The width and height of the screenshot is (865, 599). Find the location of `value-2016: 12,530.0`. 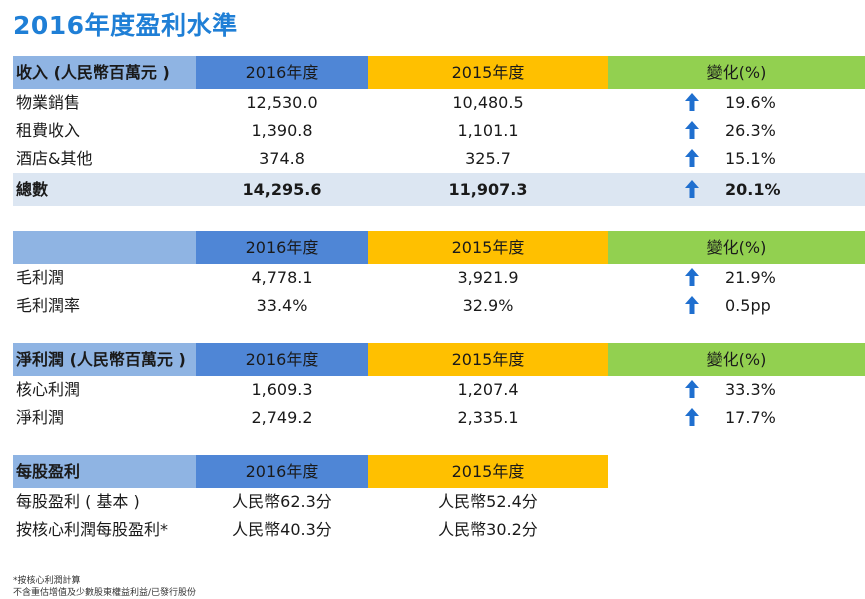

value-2016: 12,530.0 is located at coordinates (282, 102).